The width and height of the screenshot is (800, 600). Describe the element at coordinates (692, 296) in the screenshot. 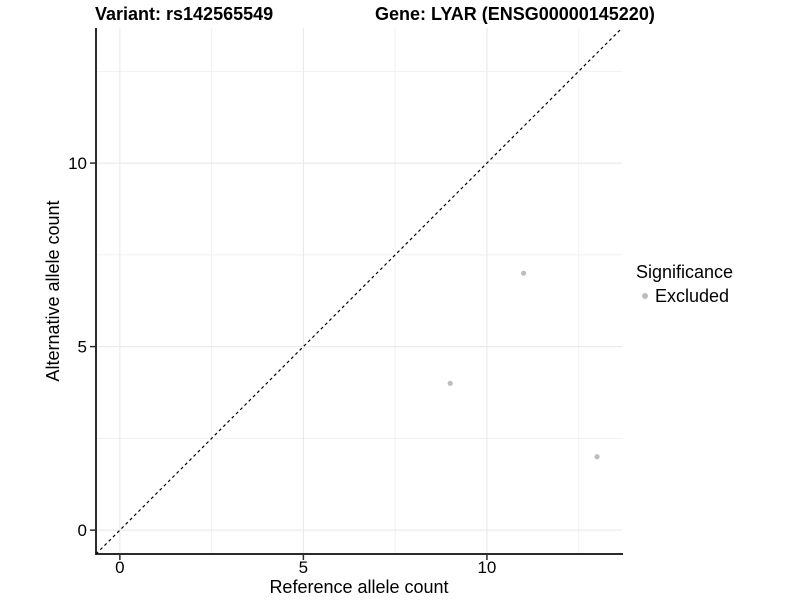

I see `legend-item-label: Excluded` at that location.